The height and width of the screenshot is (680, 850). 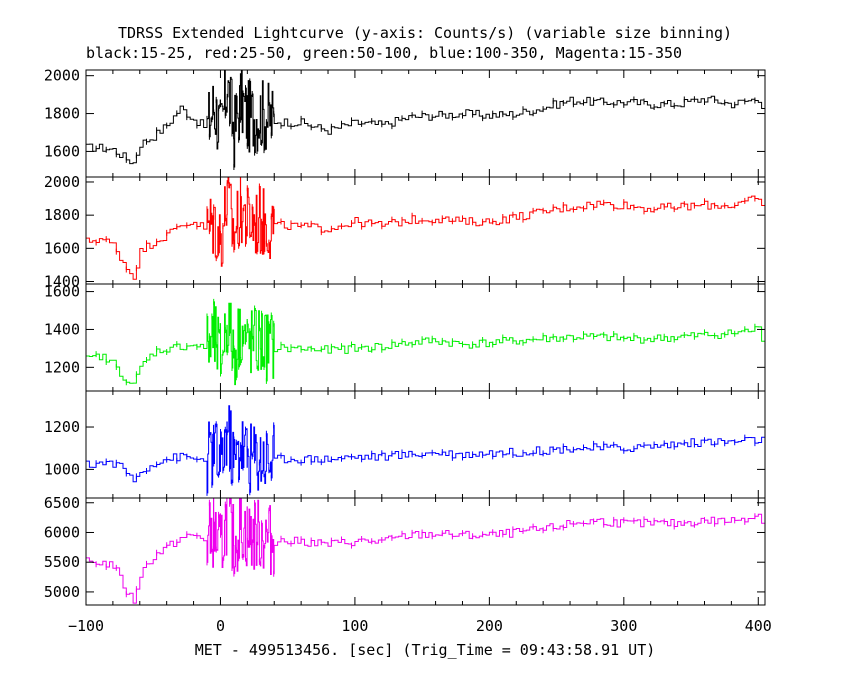 I want to click on y-tick-label-4-1: 1200, so click(x=62, y=427).